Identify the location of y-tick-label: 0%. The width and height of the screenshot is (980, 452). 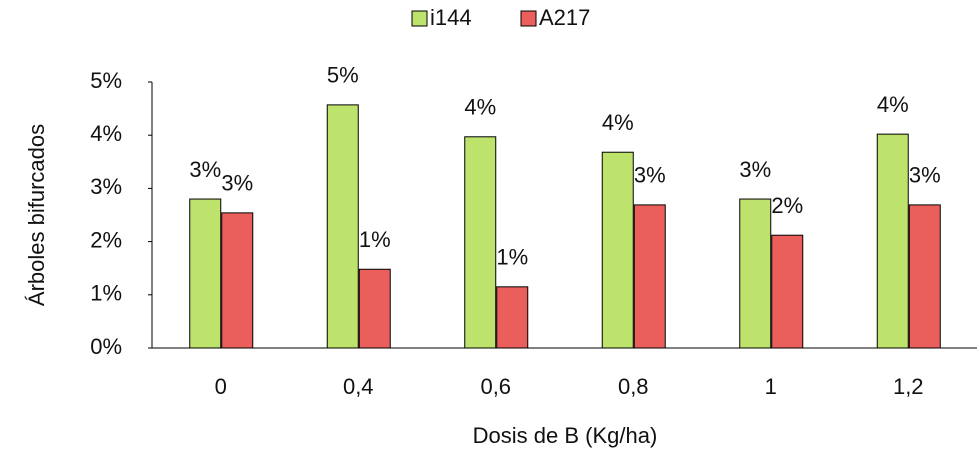
(106, 346).